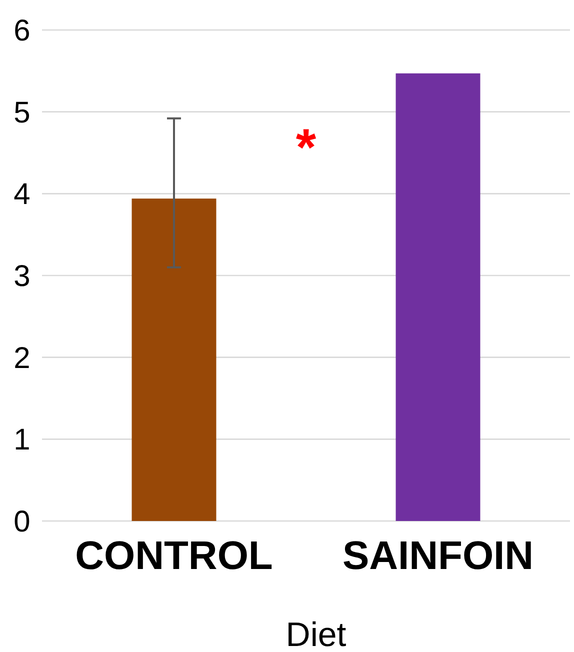 The width and height of the screenshot is (574, 652). Describe the element at coordinates (306, 148) in the screenshot. I see `annotation: *` at that location.